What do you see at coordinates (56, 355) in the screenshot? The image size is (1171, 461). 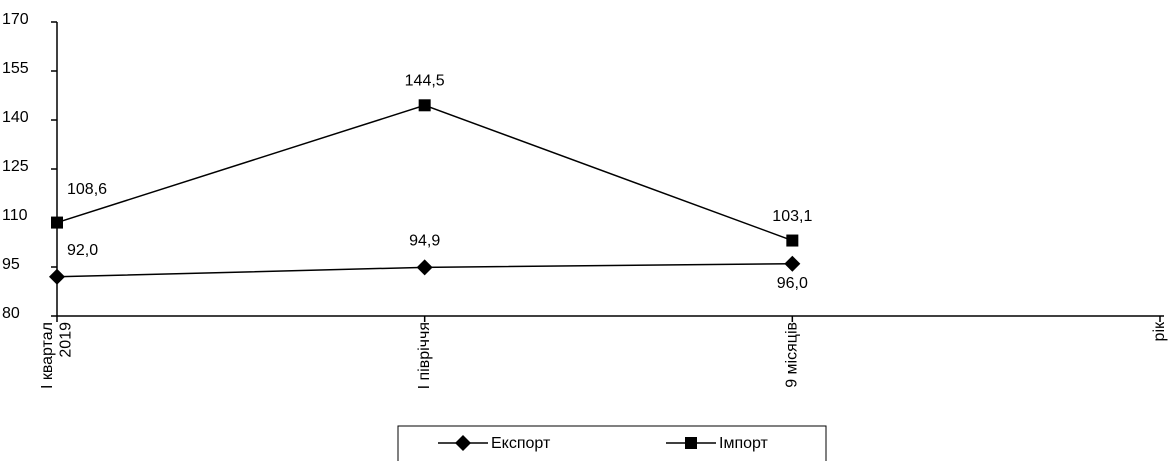 I see `x-tick-label: I квартал2019` at bounding box center [56, 355].